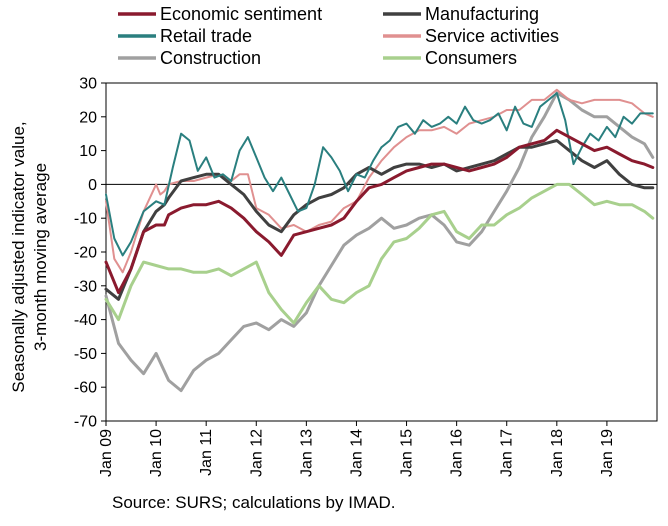  Describe the element at coordinates (306, 453) in the screenshot. I see `x-tick-label: Jan 13` at that location.